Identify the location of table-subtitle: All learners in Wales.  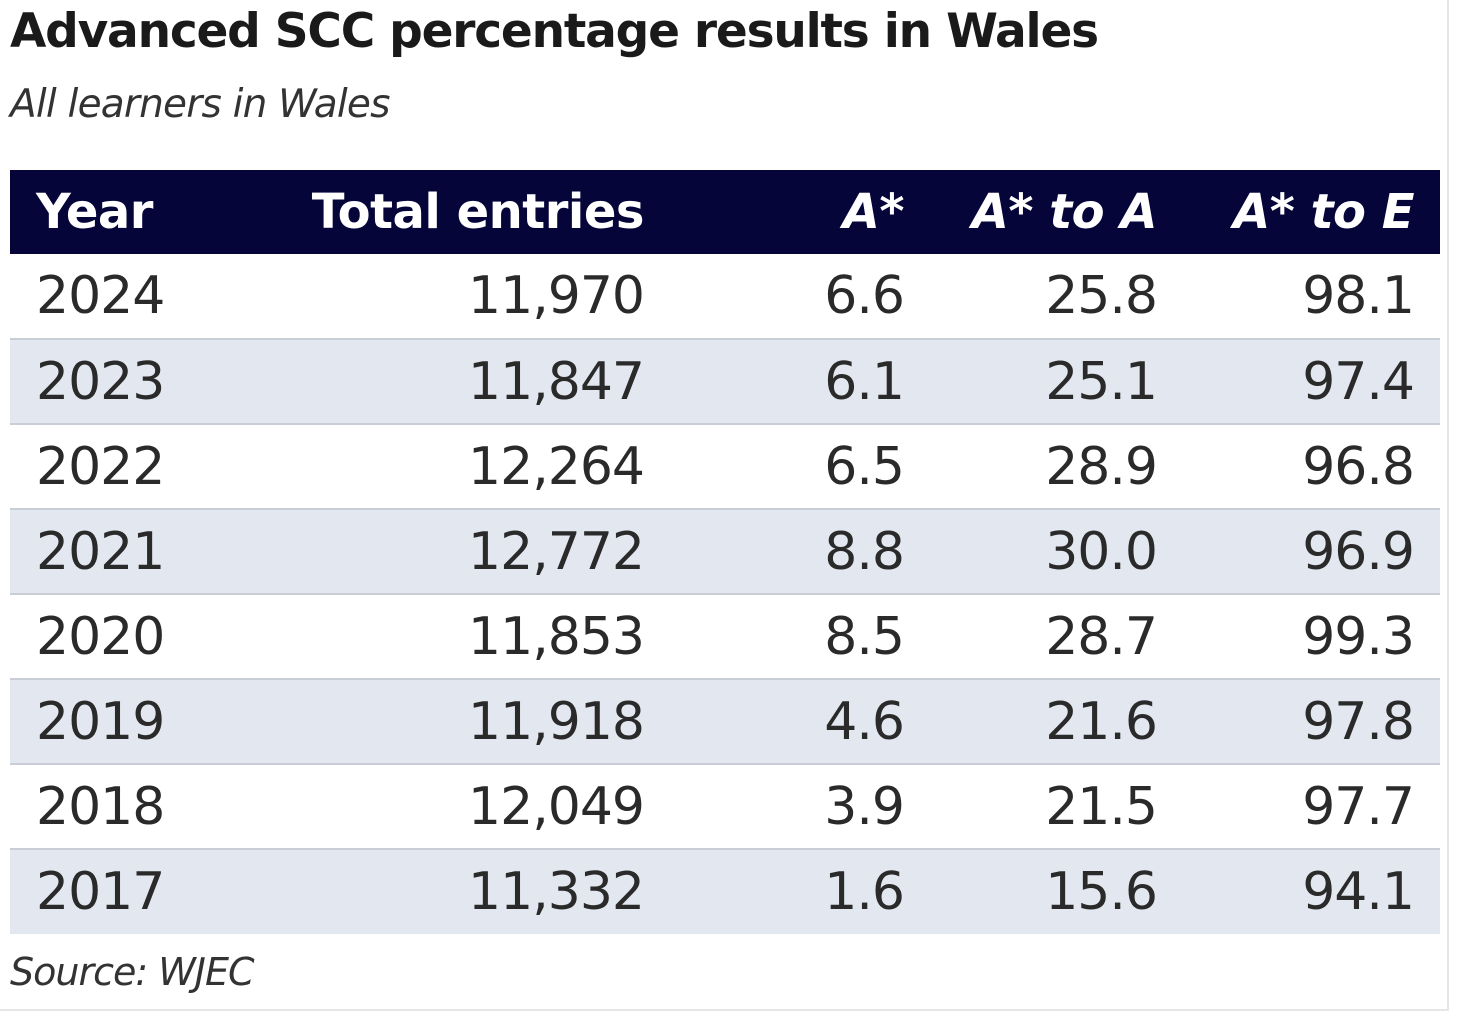
(200, 104).